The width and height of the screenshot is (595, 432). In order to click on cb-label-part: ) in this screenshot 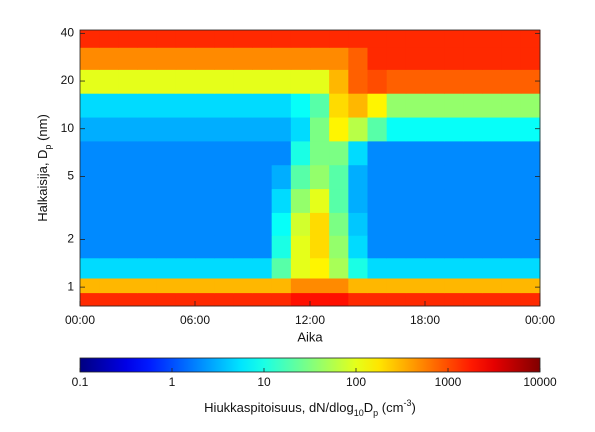, I will do `click(413, 407)`.